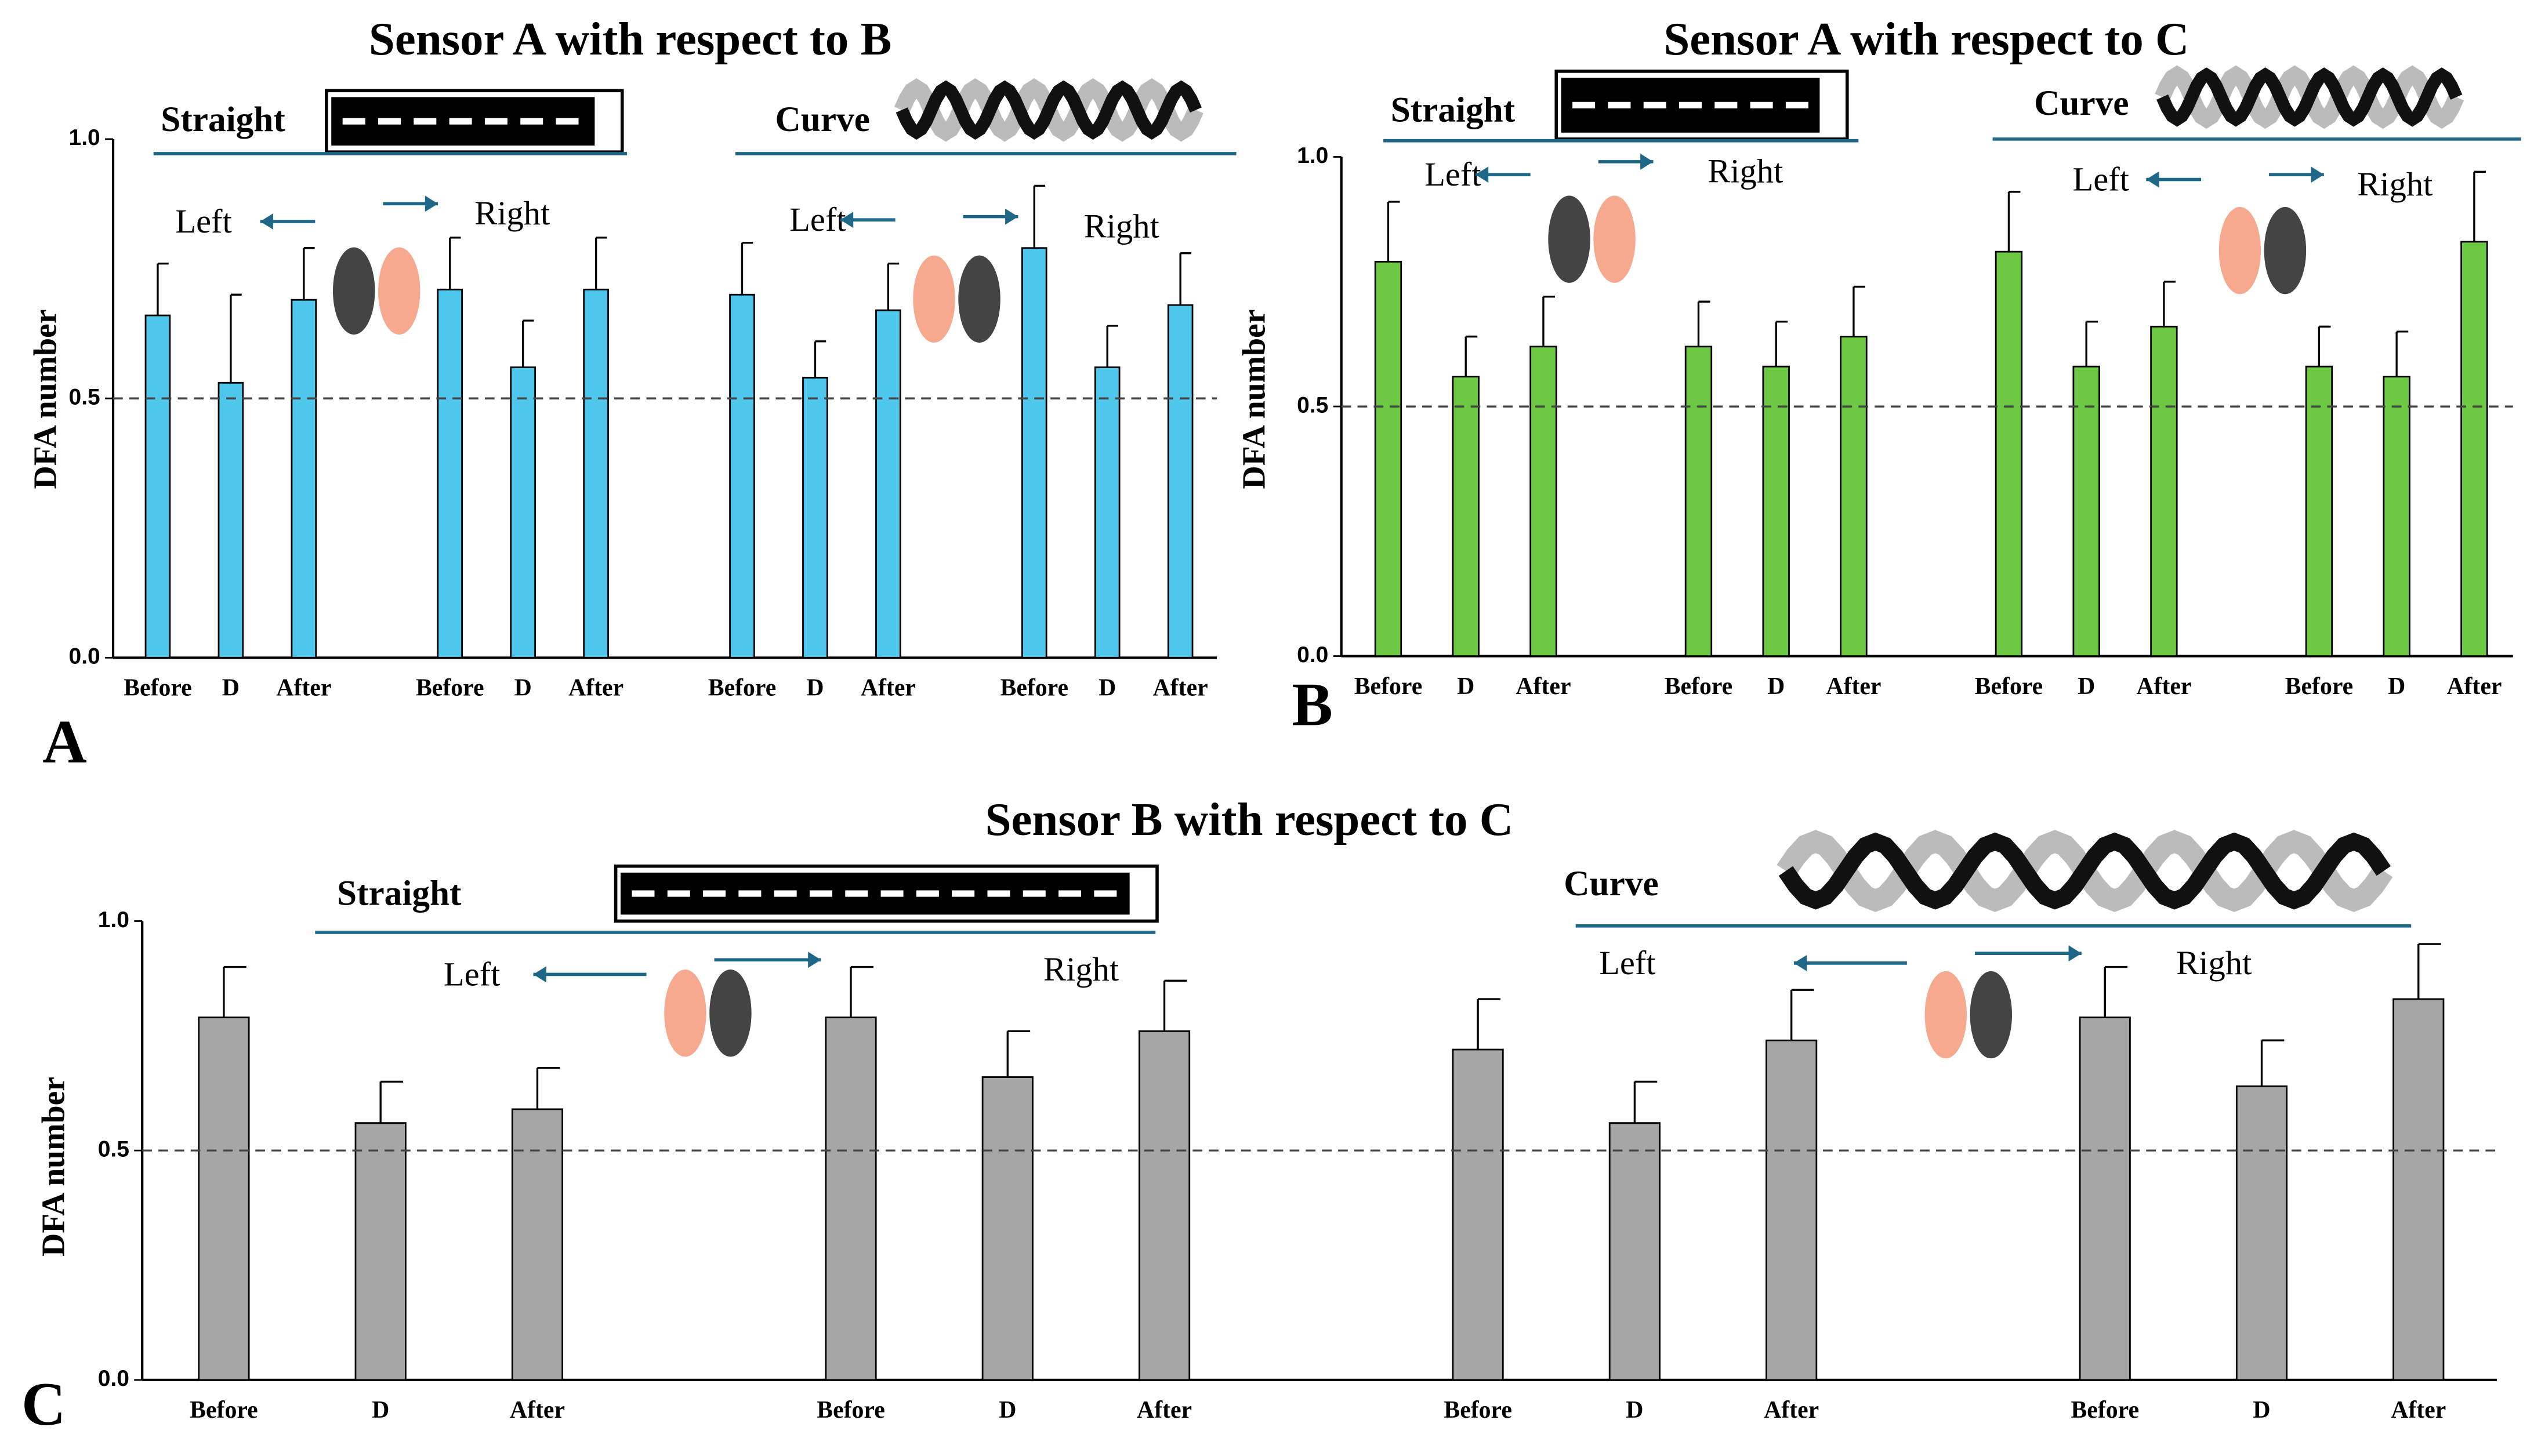 The width and height of the screenshot is (2534, 1456). Describe the element at coordinates (43, 1404) in the screenshot. I see `panel-label: C` at that location.